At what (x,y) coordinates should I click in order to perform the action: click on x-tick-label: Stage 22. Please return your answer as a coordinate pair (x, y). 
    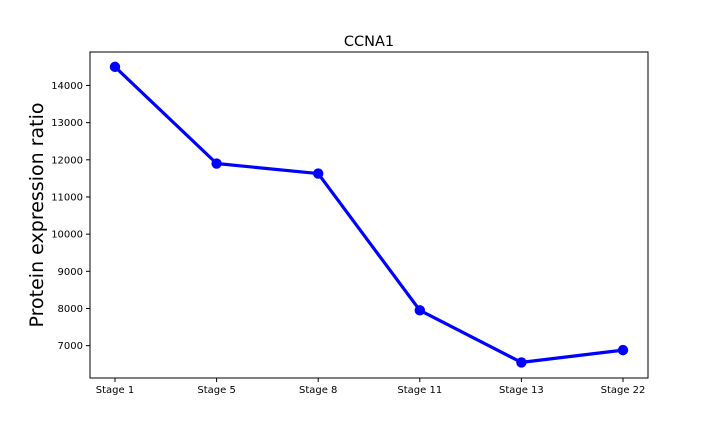
    Looking at the image, I should click on (623, 390).